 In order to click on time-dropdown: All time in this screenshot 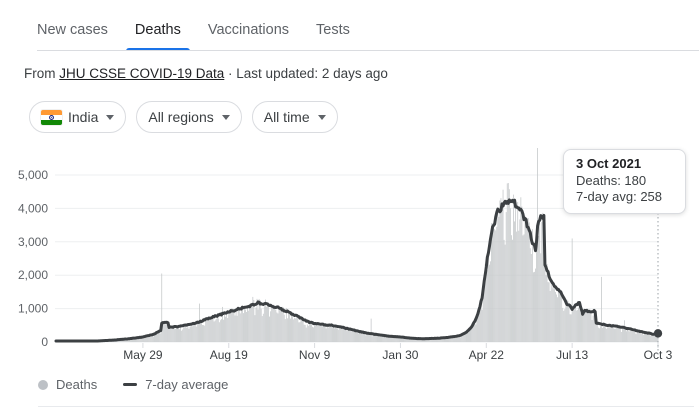, I will do `click(294, 117)`.